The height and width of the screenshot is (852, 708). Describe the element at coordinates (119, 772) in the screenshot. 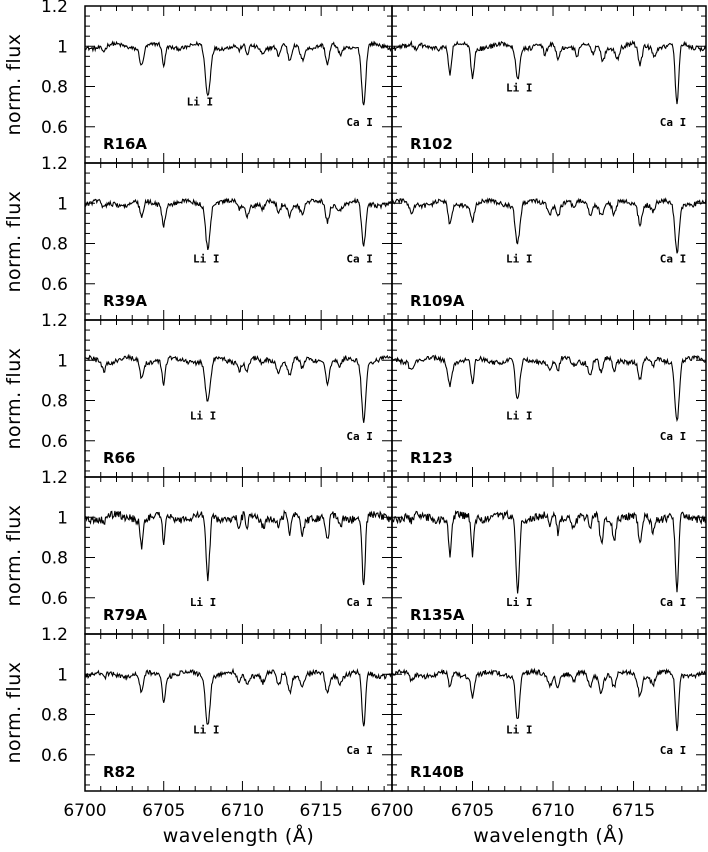

I see `star-label: R82` at that location.